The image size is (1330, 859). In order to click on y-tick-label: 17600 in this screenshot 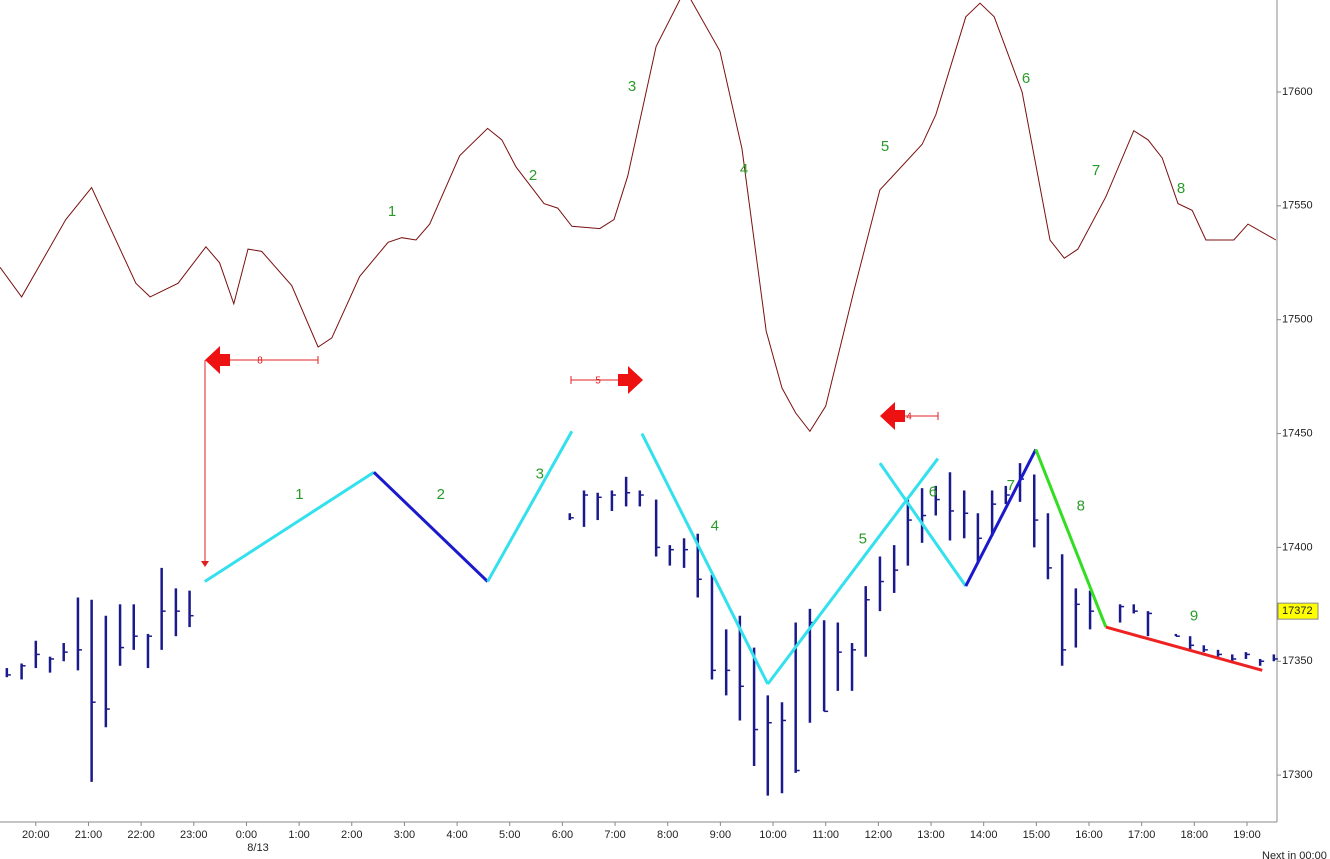, I will do `click(1297, 92)`.